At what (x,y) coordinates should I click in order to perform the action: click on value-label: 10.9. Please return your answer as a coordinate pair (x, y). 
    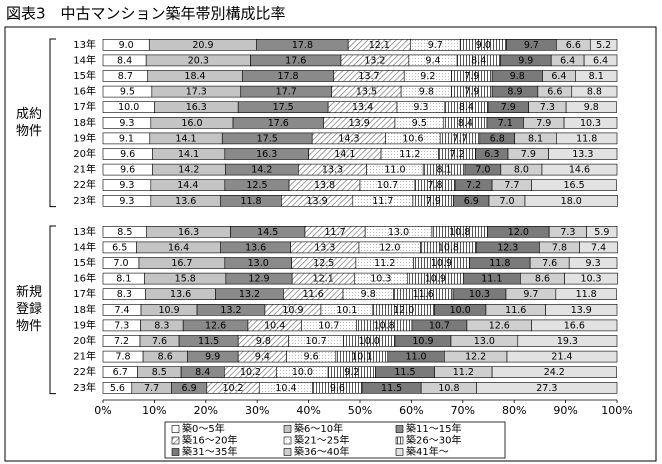
    Looking at the image, I should click on (441, 263).